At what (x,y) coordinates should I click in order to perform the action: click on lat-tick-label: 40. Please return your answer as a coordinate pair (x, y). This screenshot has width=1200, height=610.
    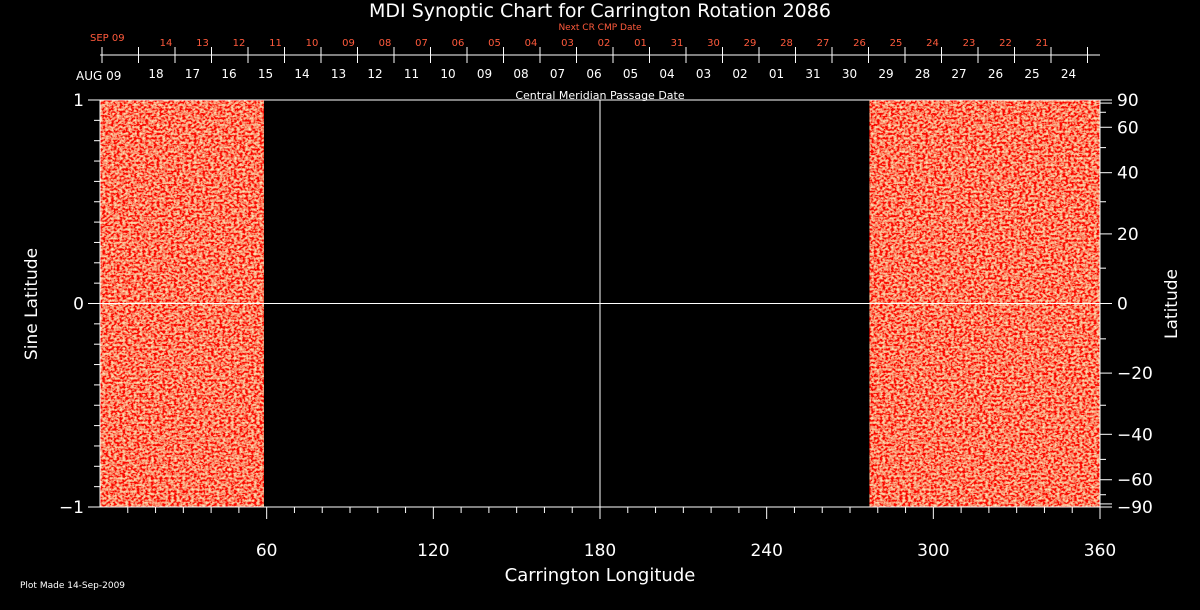
    Looking at the image, I should click on (1128, 174).